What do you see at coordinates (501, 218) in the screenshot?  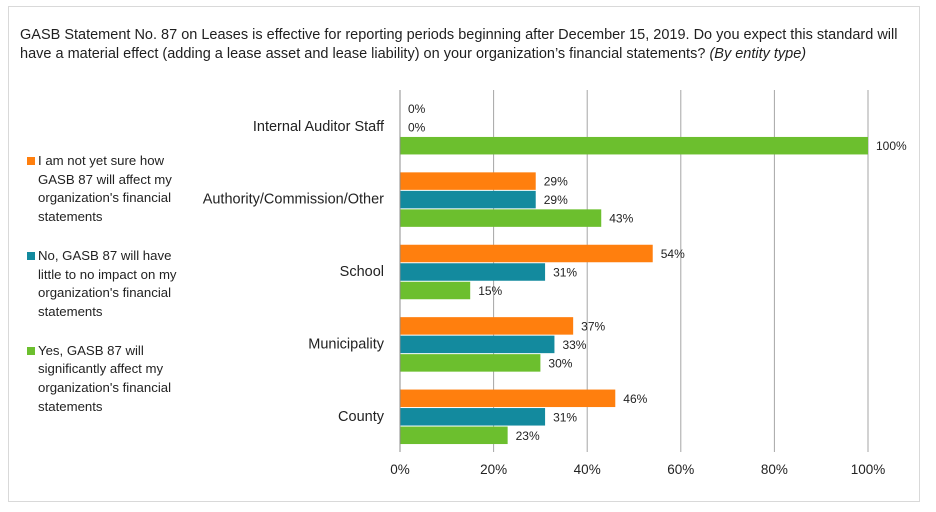 I see `bar-s2-c1` at bounding box center [501, 218].